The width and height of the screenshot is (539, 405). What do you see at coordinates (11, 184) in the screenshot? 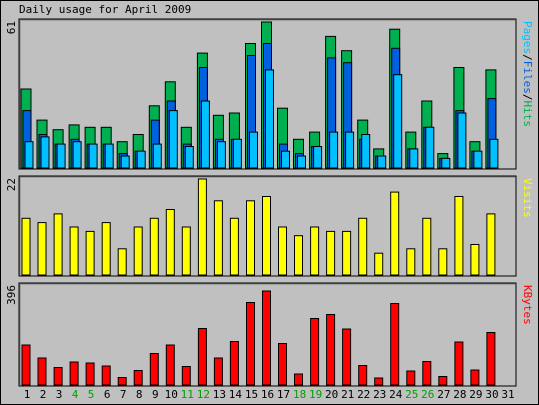
I see `ymax-label: 22` at bounding box center [11, 184].